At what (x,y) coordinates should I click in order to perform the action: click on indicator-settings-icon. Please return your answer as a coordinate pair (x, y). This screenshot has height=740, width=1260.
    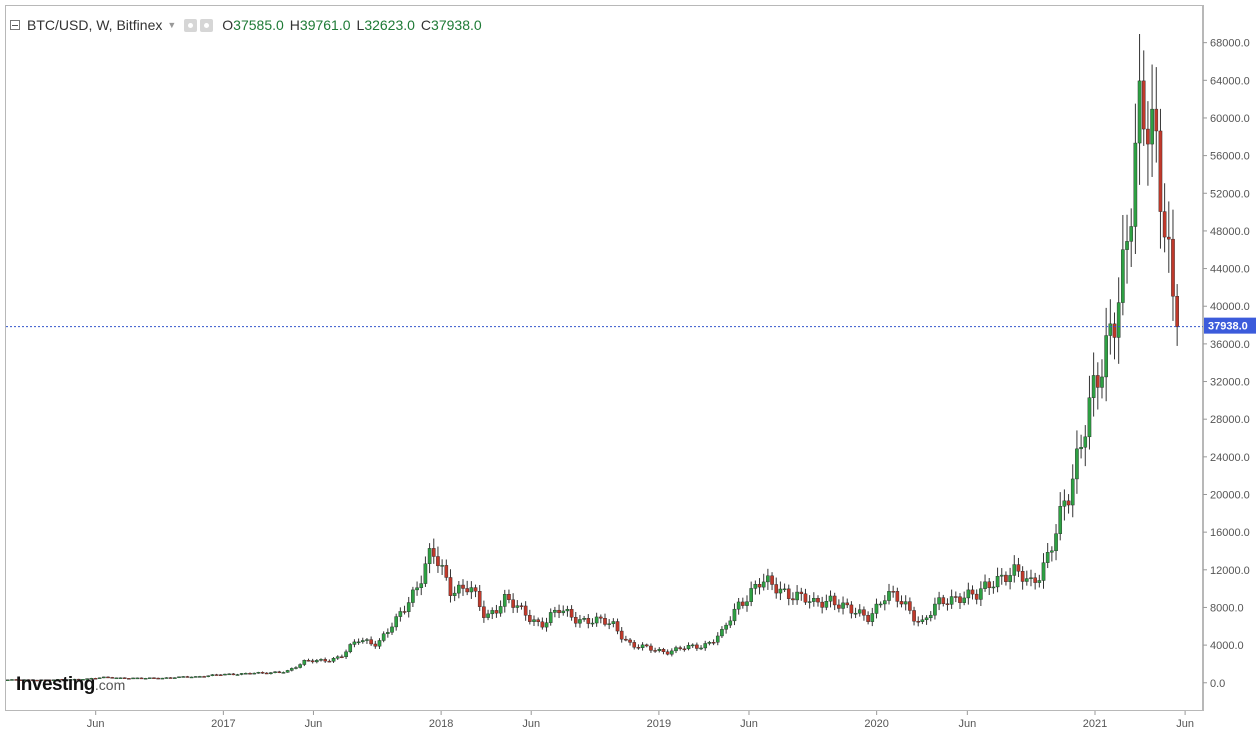
    Looking at the image, I should click on (207, 25).